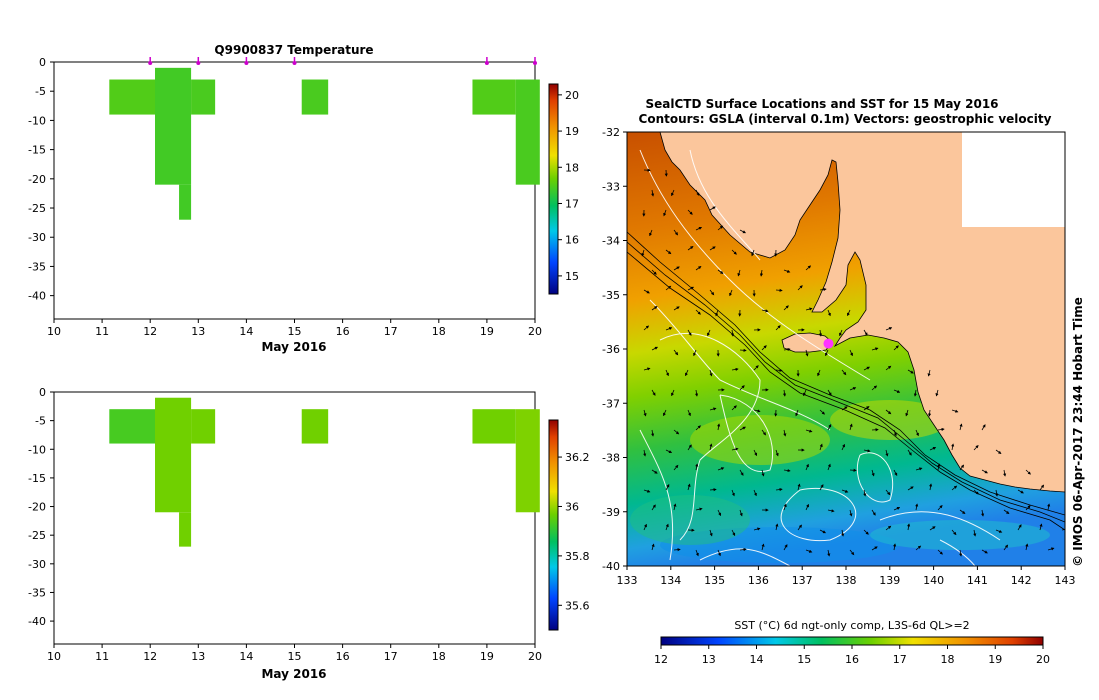 The image size is (1099, 700). Describe the element at coordinates (487, 656) in the screenshot. I see `x-tick-label: 19` at that location.